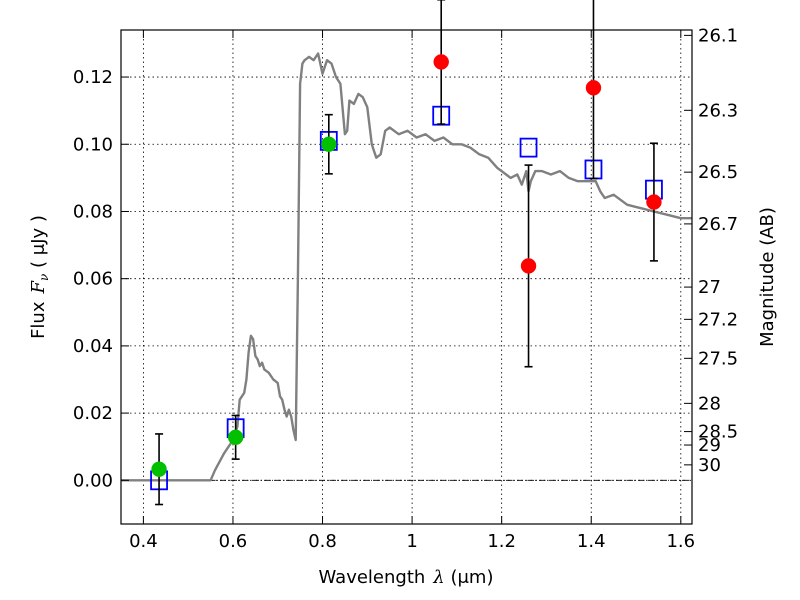 This screenshot has width=800, height=600. What do you see at coordinates (528, 147) in the screenshot?
I see `model-photometry-square` at bounding box center [528, 147].